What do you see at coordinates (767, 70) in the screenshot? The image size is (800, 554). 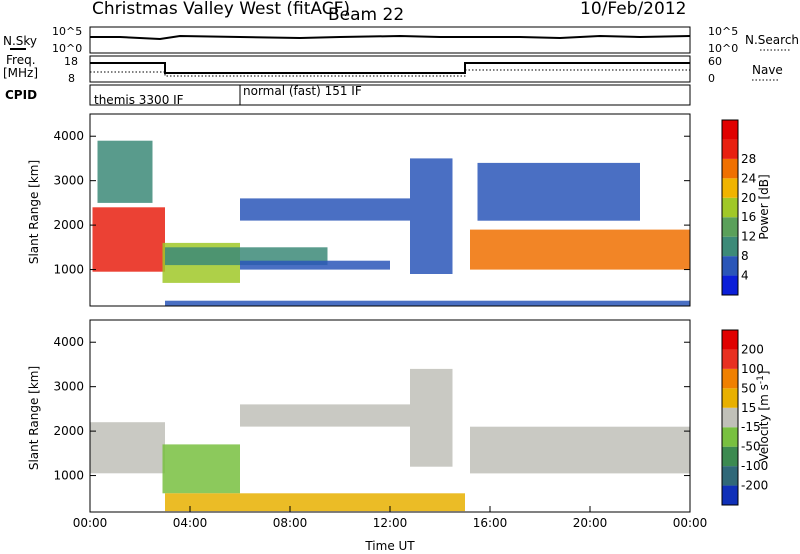 I see `nave-label: Nave` at bounding box center [767, 70].